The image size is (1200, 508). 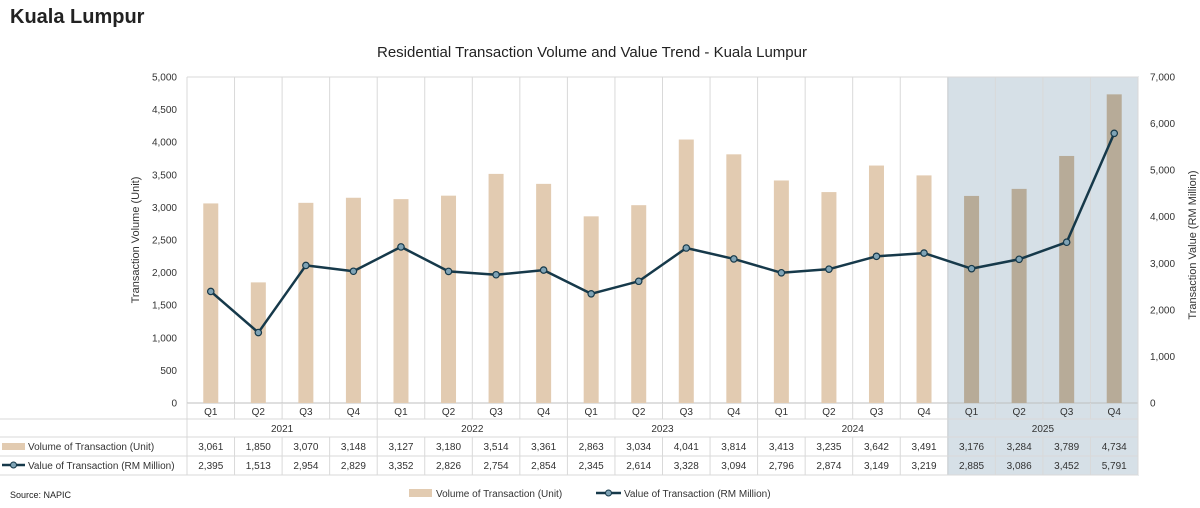 What do you see at coordinates (353, 447) in the screenshot?
I see `volume-data-label: 3,148` at bounding box center [353, 447].